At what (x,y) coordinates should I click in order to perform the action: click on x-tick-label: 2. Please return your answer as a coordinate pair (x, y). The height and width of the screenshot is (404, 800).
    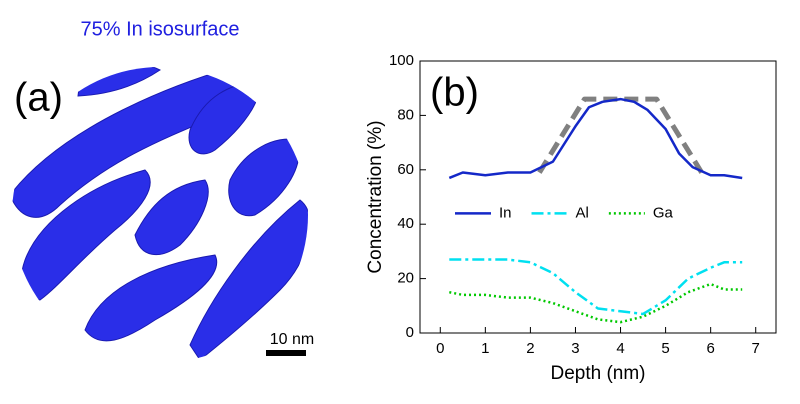
    Looking at the image, I should click on (530, 348).